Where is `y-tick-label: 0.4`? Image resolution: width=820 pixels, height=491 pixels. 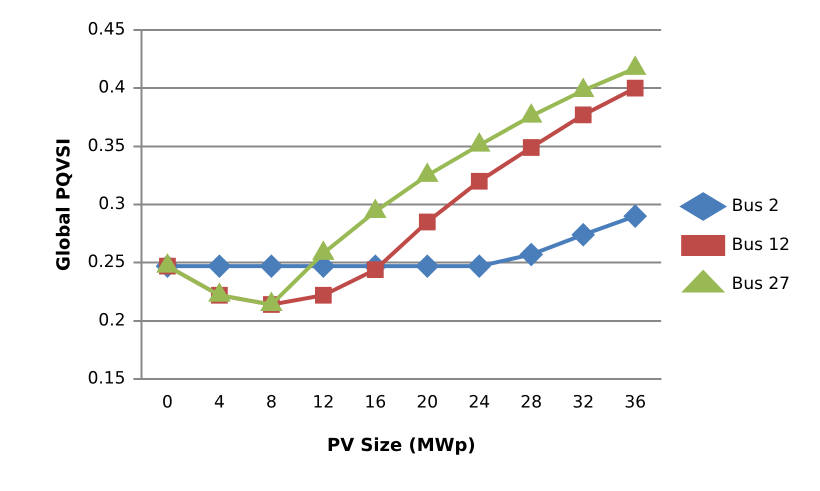 y-tick-label: 0.4 is located at coordinates (112, 88).